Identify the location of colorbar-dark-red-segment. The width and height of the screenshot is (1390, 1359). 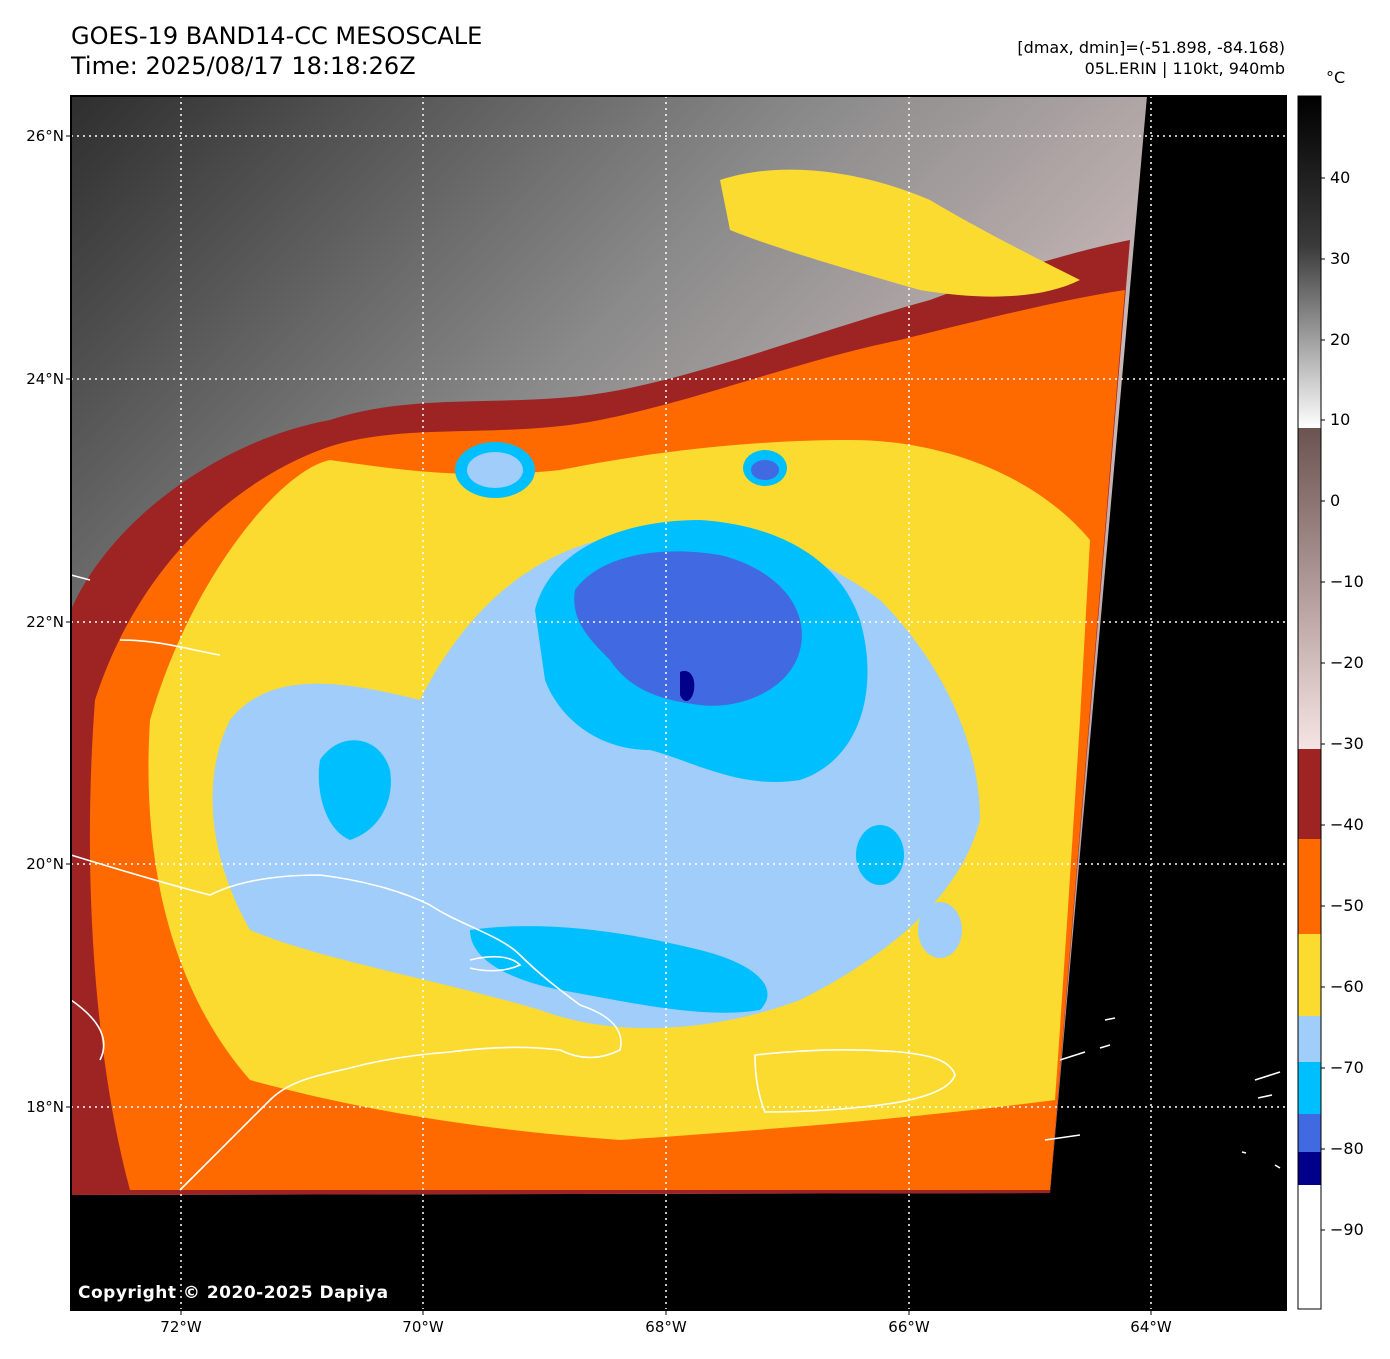
(1309, 794).